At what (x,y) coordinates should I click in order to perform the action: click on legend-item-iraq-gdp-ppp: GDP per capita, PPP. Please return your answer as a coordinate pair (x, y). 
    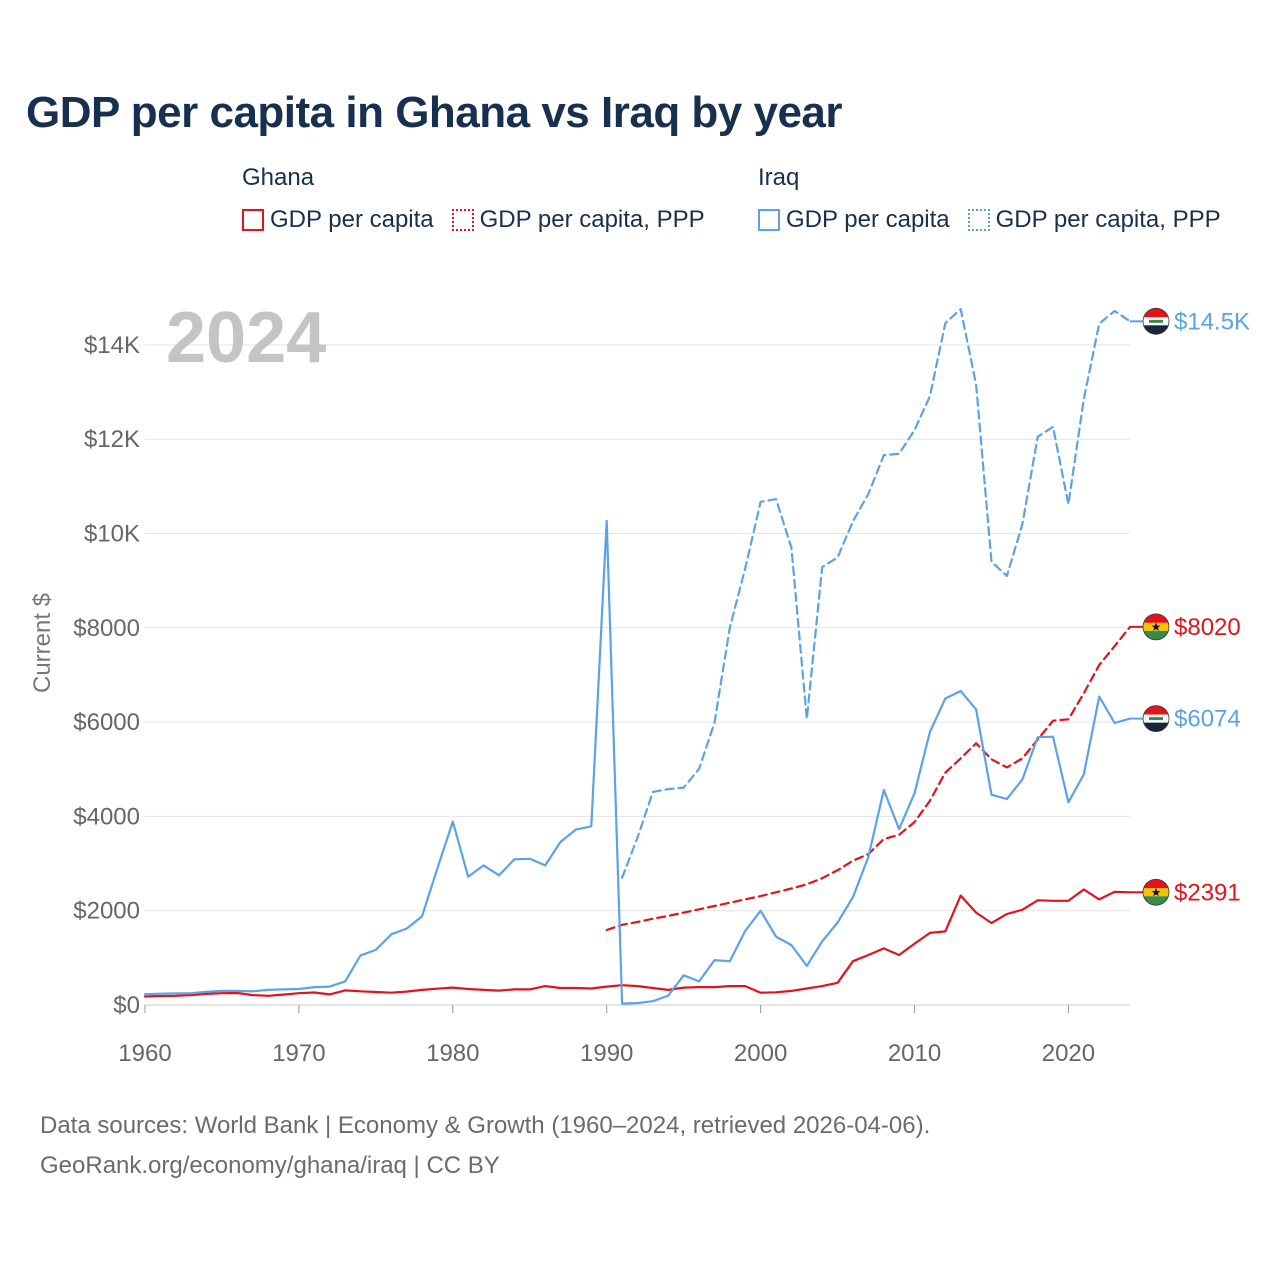
    Looking at the image, I should click on (1094, 220).